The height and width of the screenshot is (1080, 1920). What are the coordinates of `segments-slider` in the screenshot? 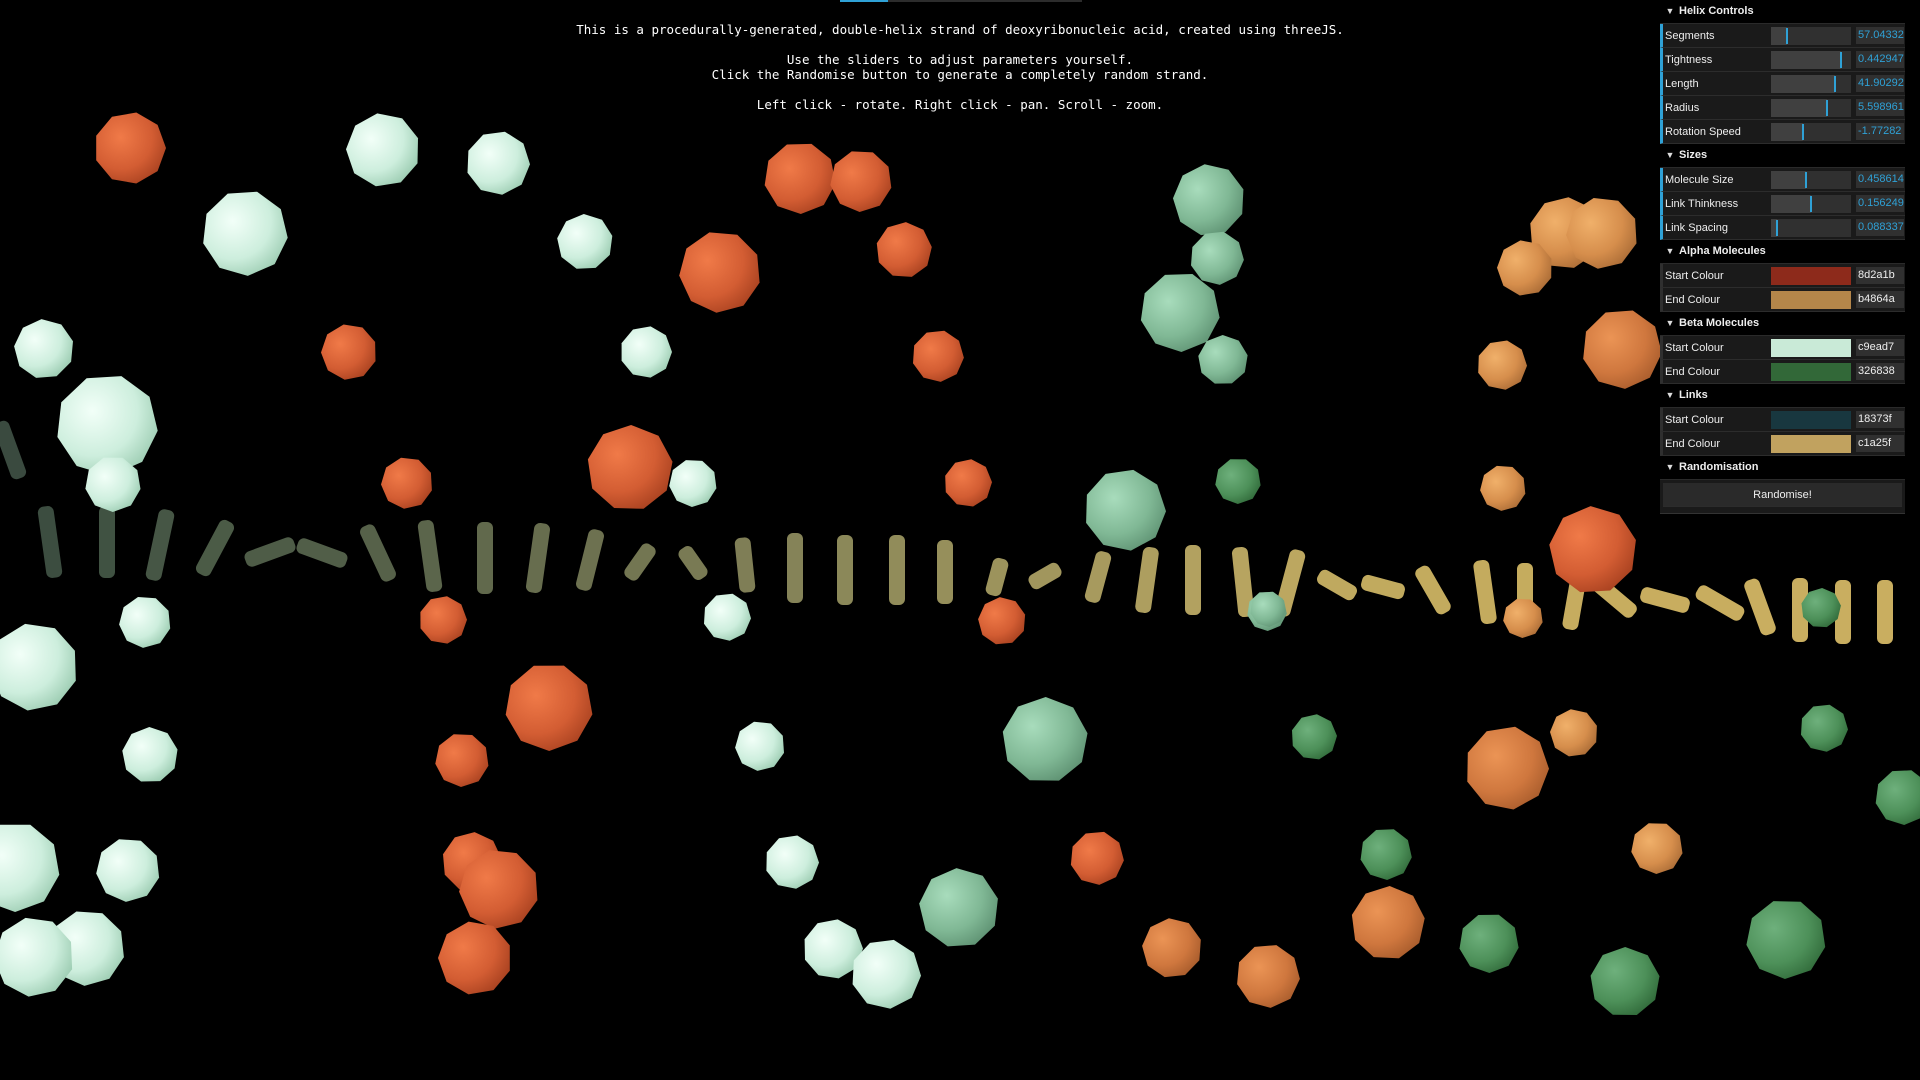 It's located at (1811, 35).